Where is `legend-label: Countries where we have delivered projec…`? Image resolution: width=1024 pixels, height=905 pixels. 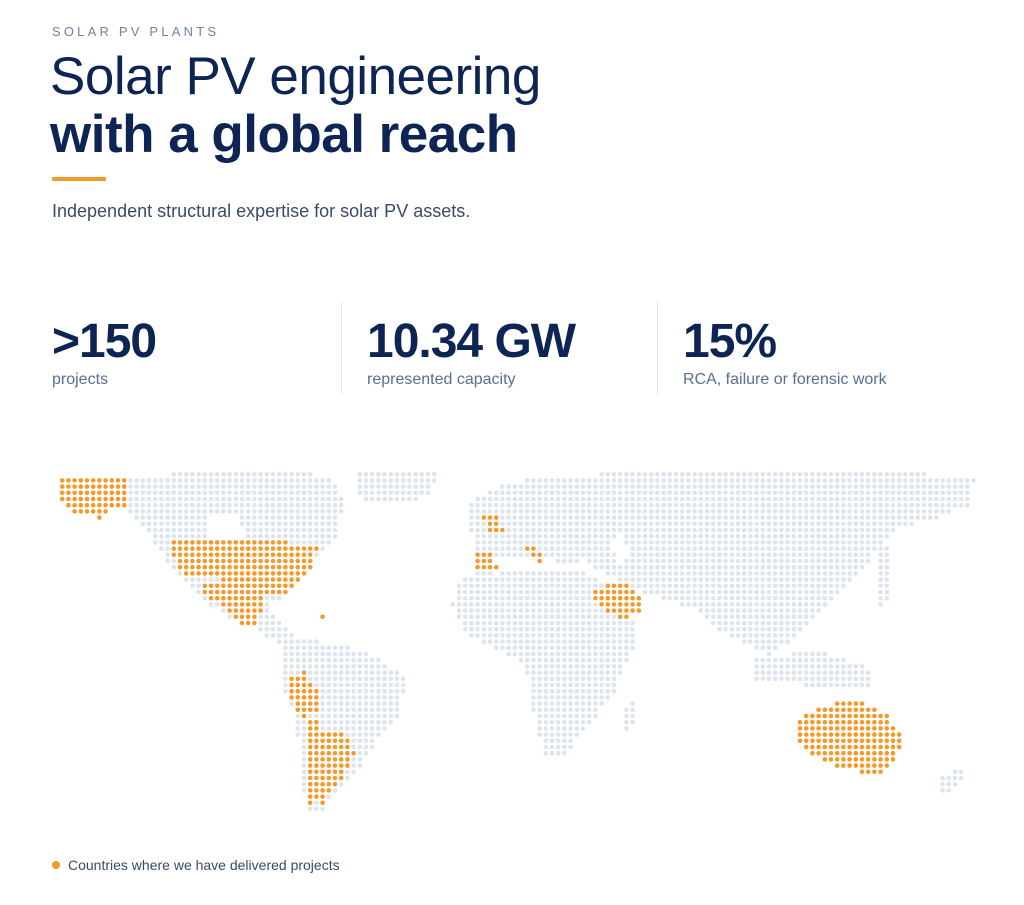 legend-label: Countries where we have delivered projec… is located at coordinates (204, 865).